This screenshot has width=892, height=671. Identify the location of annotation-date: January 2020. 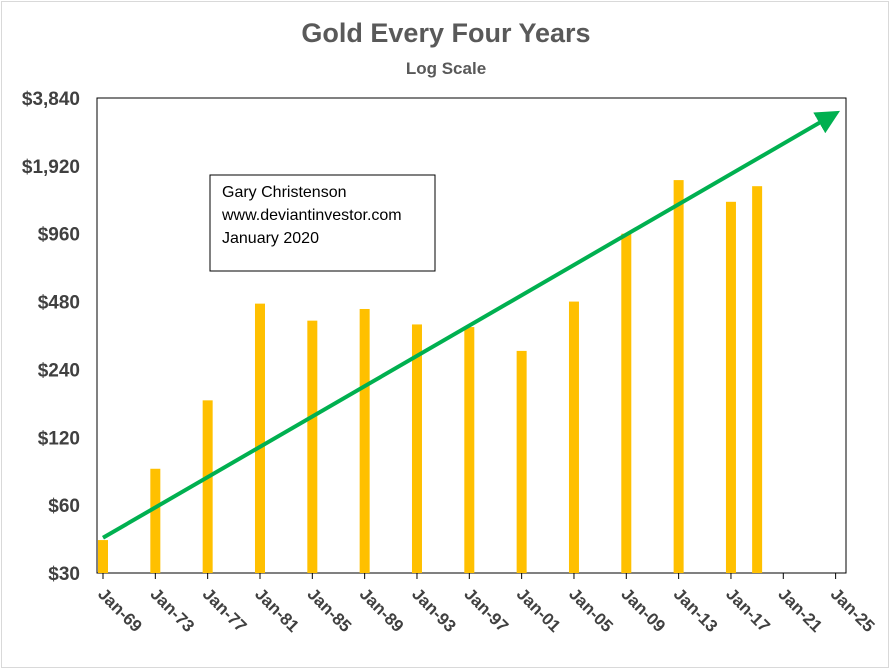
(270, 238).